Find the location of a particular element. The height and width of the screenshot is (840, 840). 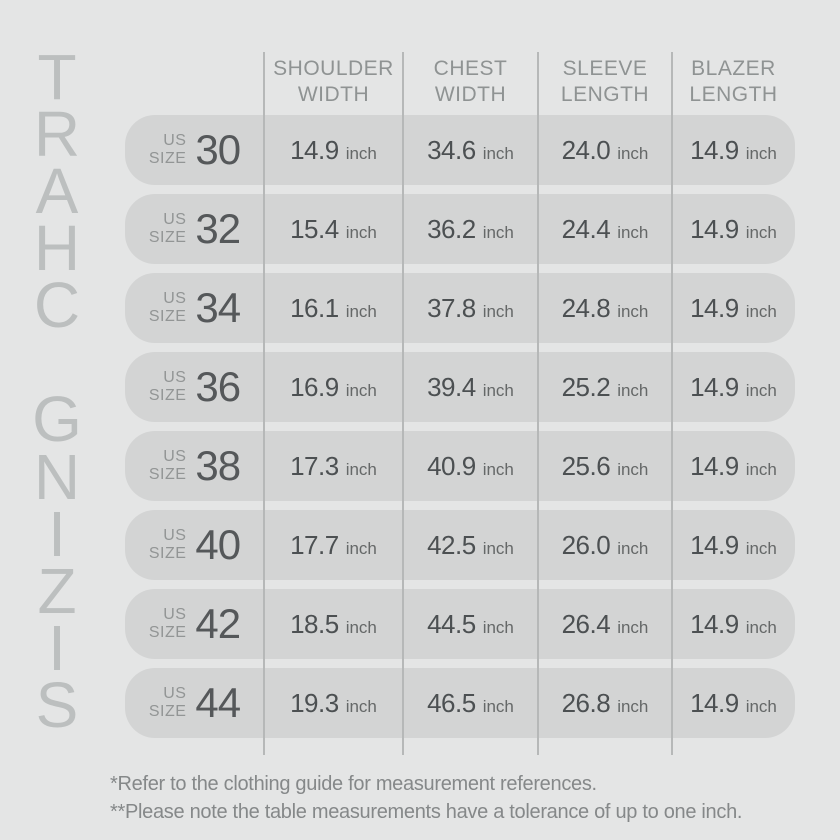

vertical-title-letter: S is located at coordinates (57, 704).